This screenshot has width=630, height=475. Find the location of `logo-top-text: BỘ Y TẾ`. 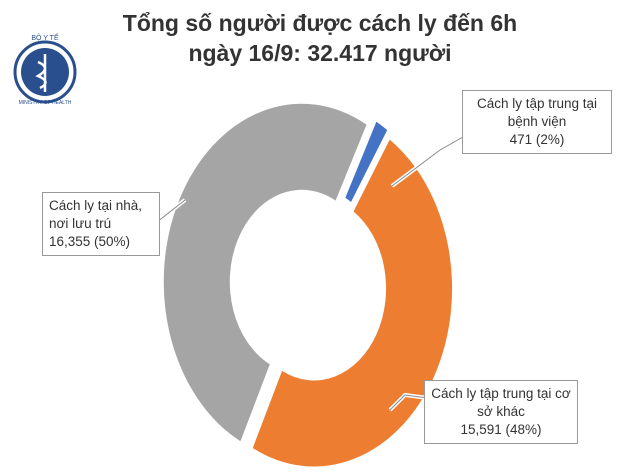

logo-top-text: BỘ Y TẾ is located at coordinates (45, 37).